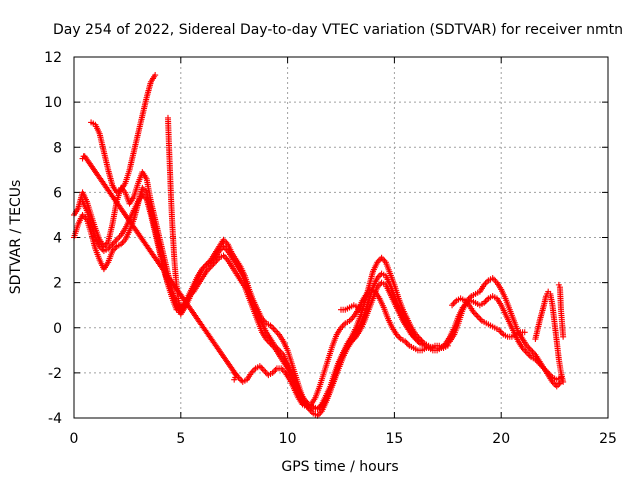  What do you see at coordinates (123, 134) in the screenshot?
I see `series-track-d` at bounding box center [123, 134].